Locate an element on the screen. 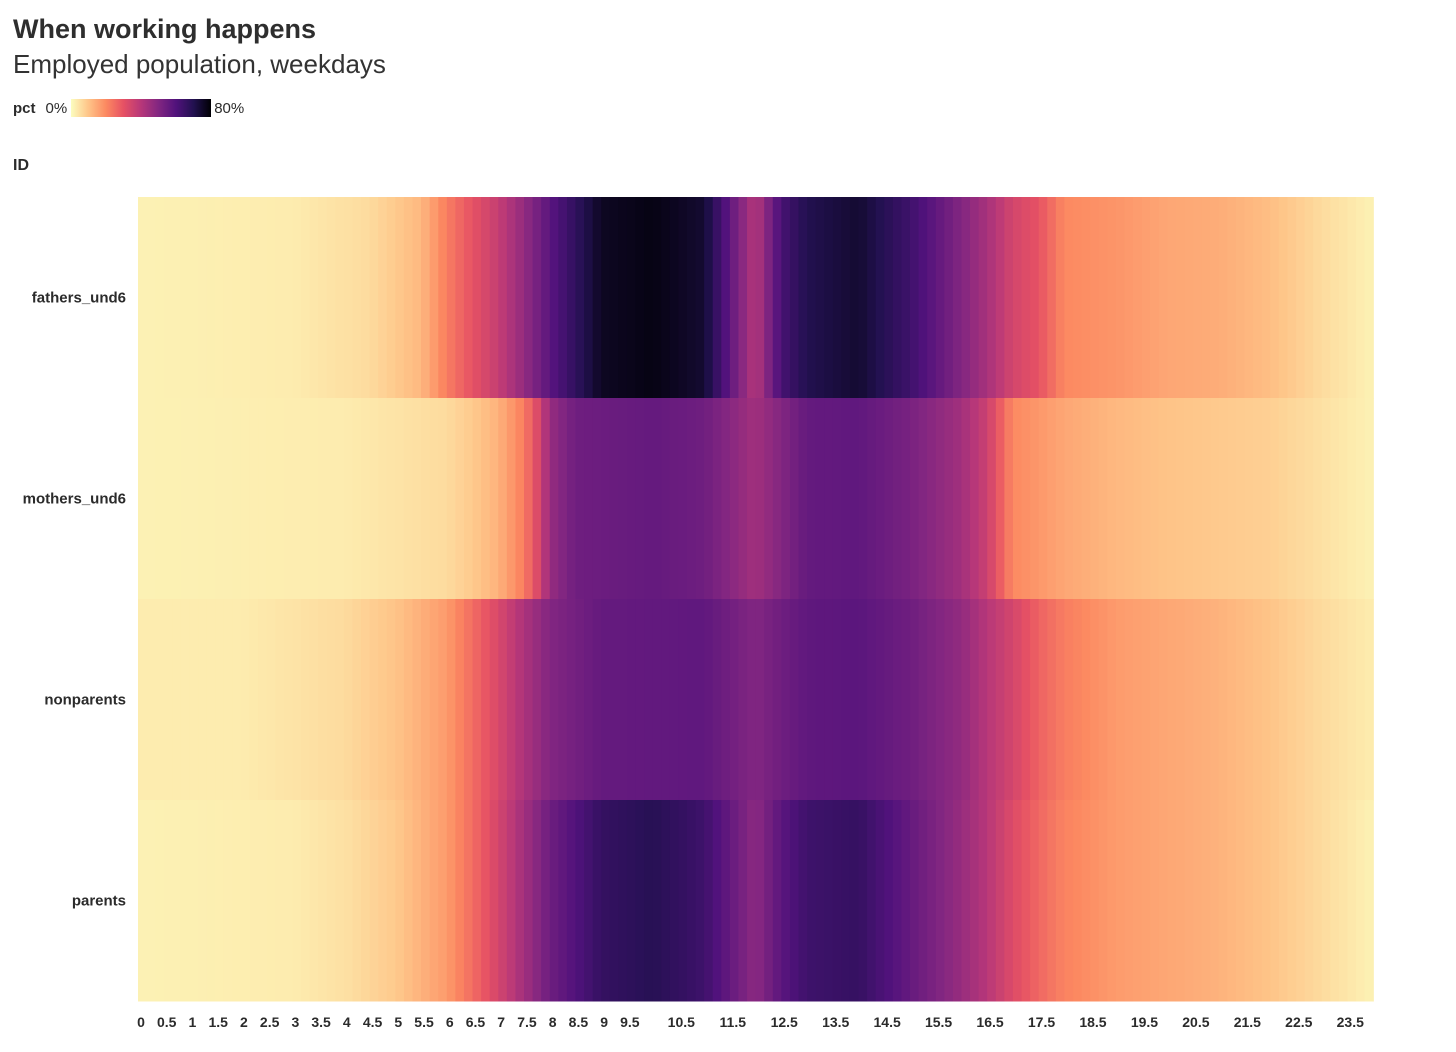 Image resolution: width=1456 pixels, height=1052 pixels. x-tick-label: 5 is located at coordinates (398, 1022).